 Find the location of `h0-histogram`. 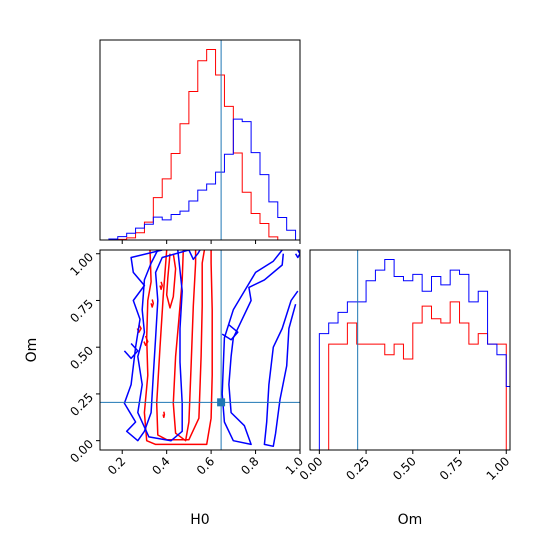

h0-histogram is located at coordinates (202, 144).